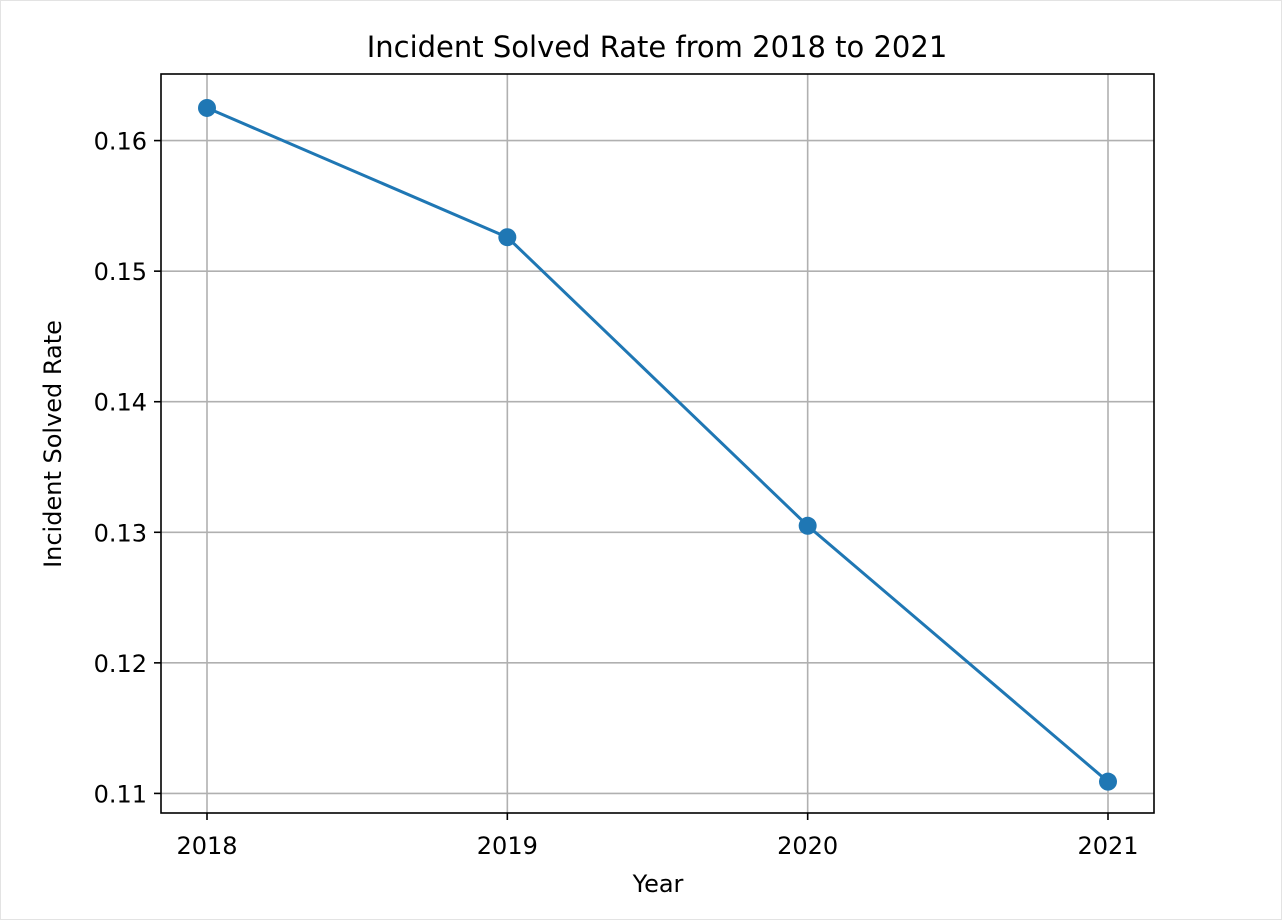 The width and height of the screenshot is (1282, 924). I want to click on data-point-2021, so click(1108, 781).